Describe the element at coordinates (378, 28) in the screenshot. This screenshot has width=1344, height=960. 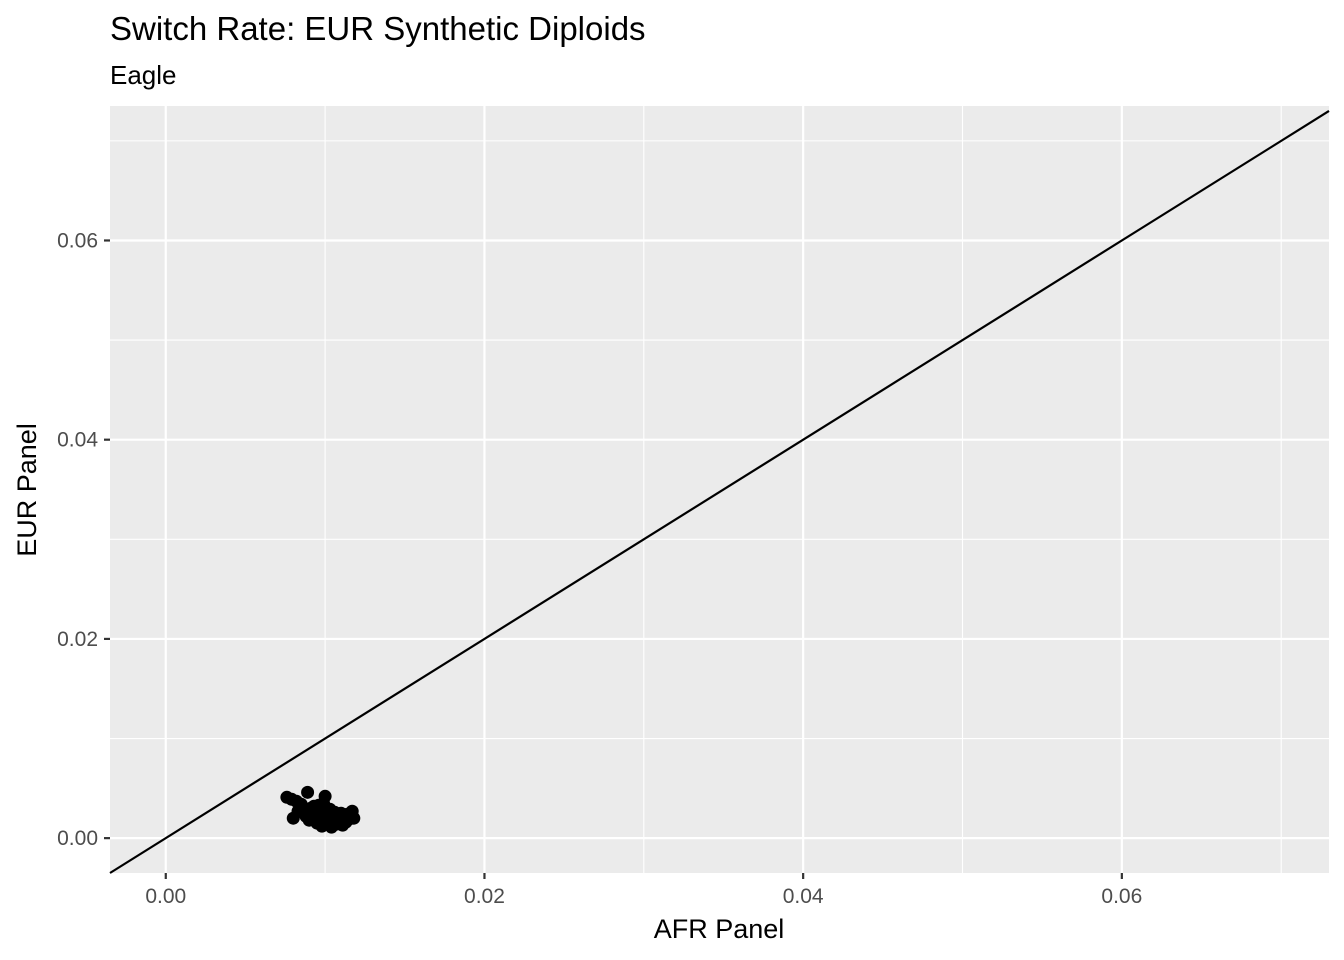
I see `chart-title: Switch Rate: EUR Synthetic Diploids` at that location.